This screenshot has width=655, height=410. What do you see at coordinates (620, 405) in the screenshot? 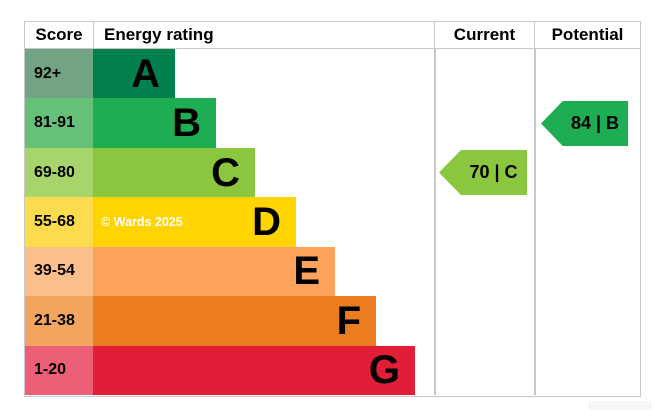
I see `cropped-corner-watermark` at bounding box center [620, 405].